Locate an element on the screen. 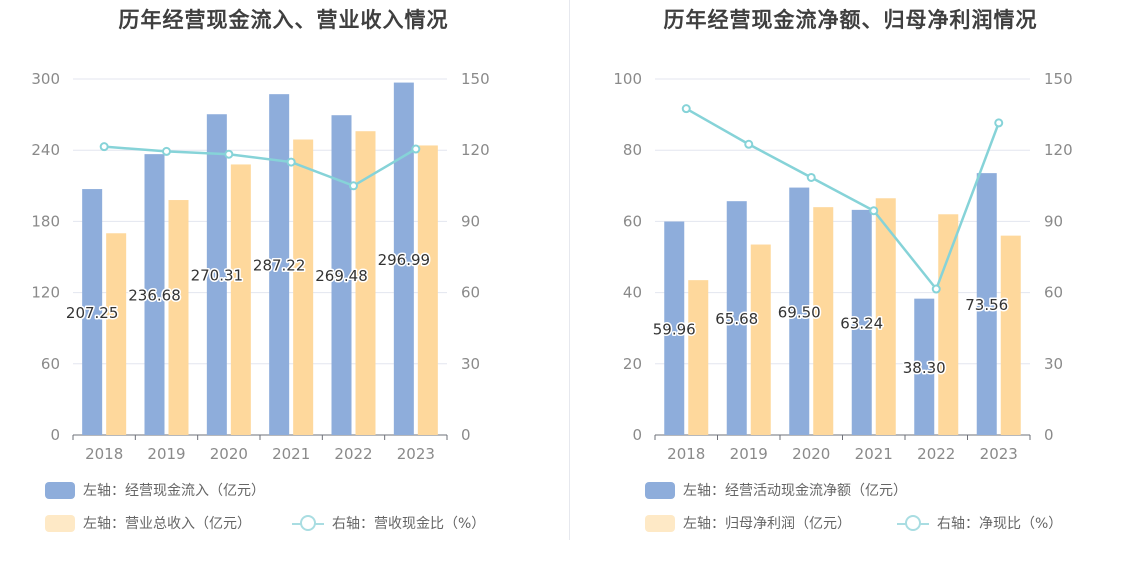 Image resolution: width=1134 pixels, height=582 pixels. left-axis-tick-label: 40 is located at coordinates (632, 293).